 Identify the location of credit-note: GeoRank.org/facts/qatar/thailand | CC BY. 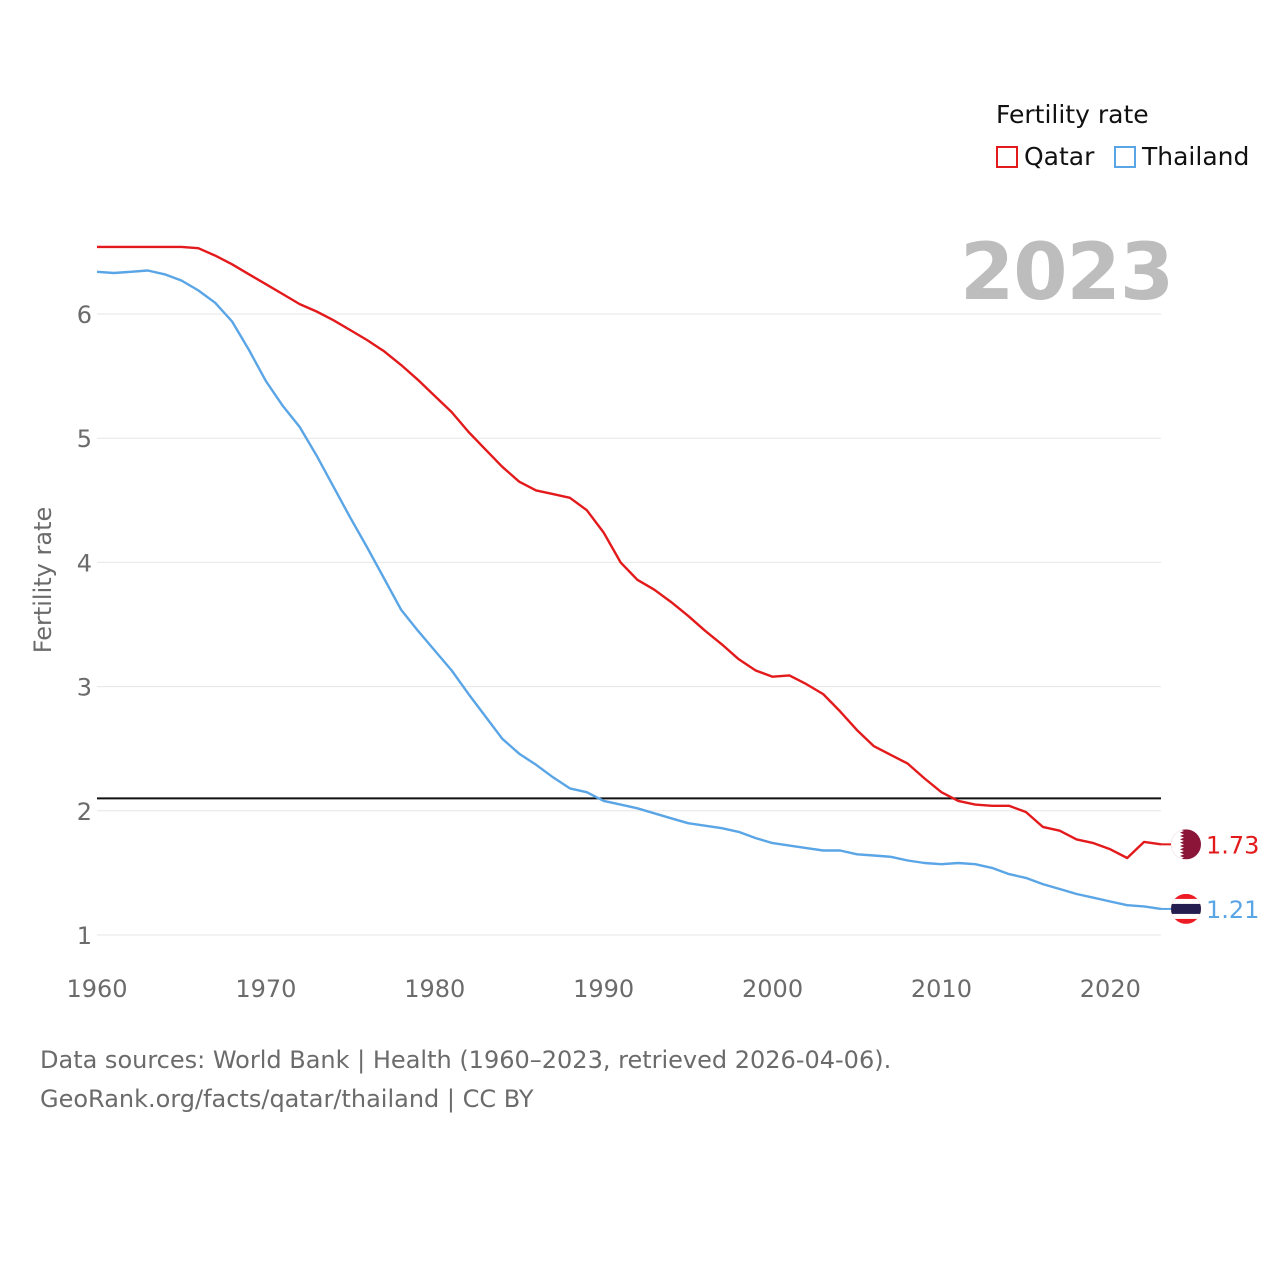
(287, 1099).